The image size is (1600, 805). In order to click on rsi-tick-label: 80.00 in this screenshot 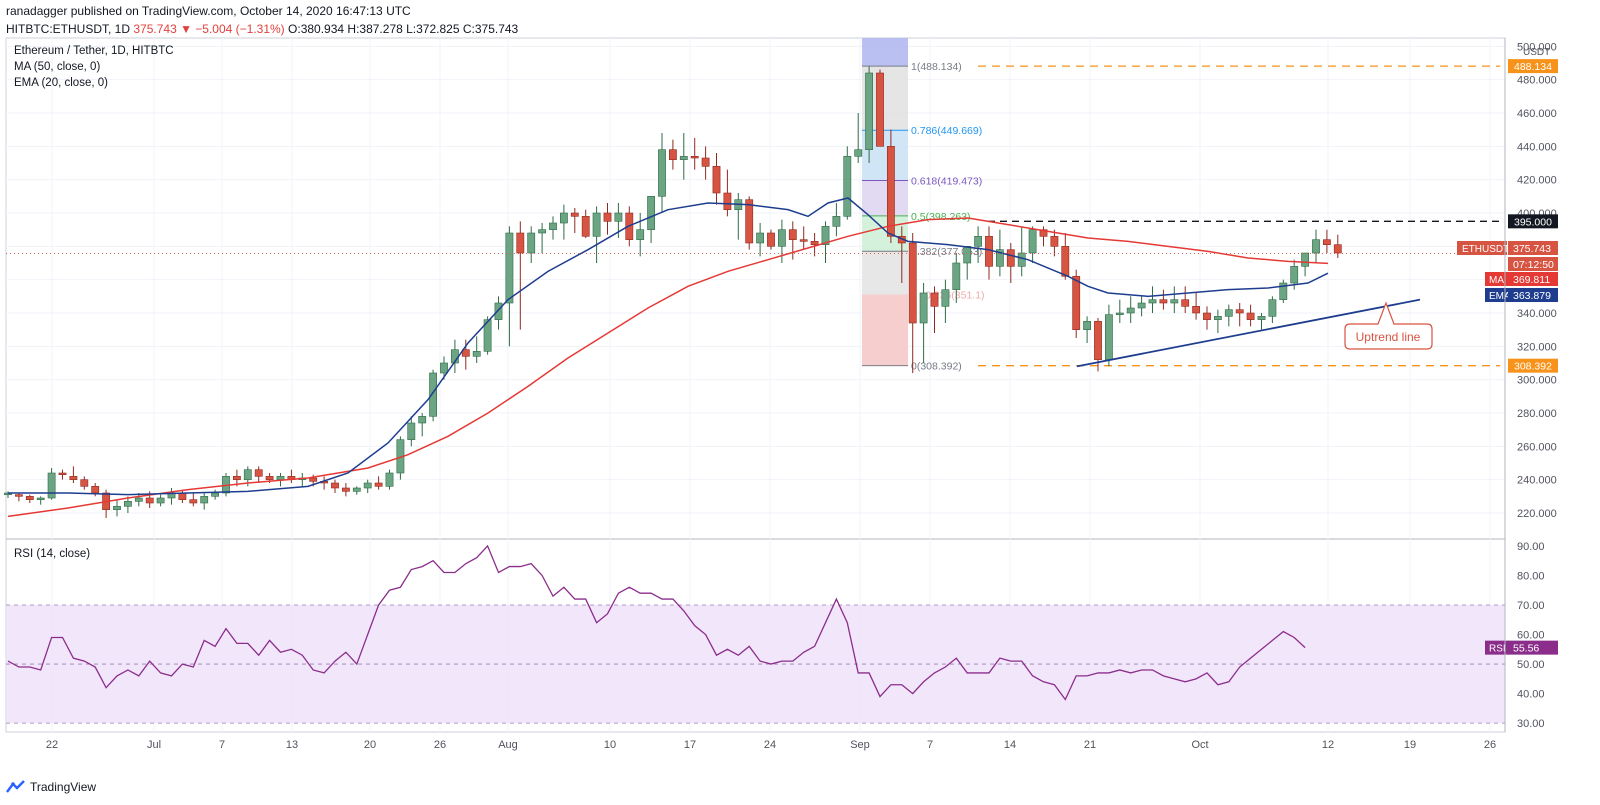, I will do `click(1531, 576)`.